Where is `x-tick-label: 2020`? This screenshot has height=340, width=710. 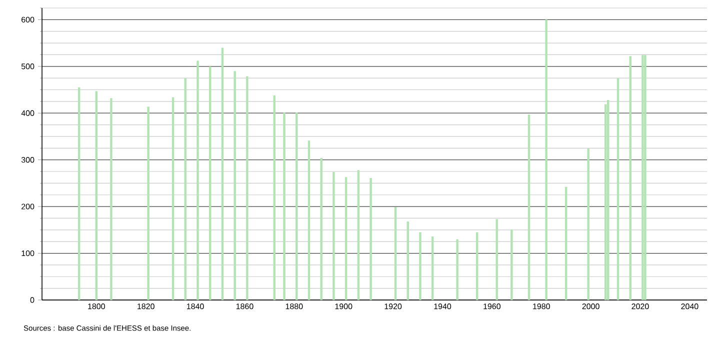 x-tick-label: 2020 is located at coordinates (640, 307).